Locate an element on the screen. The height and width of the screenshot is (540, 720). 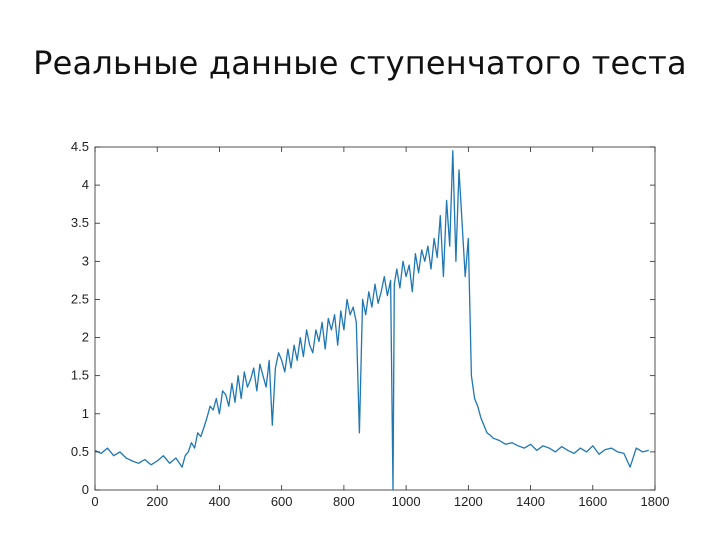
y-tick-label: 1.5 is located at coordinates (80, 375).